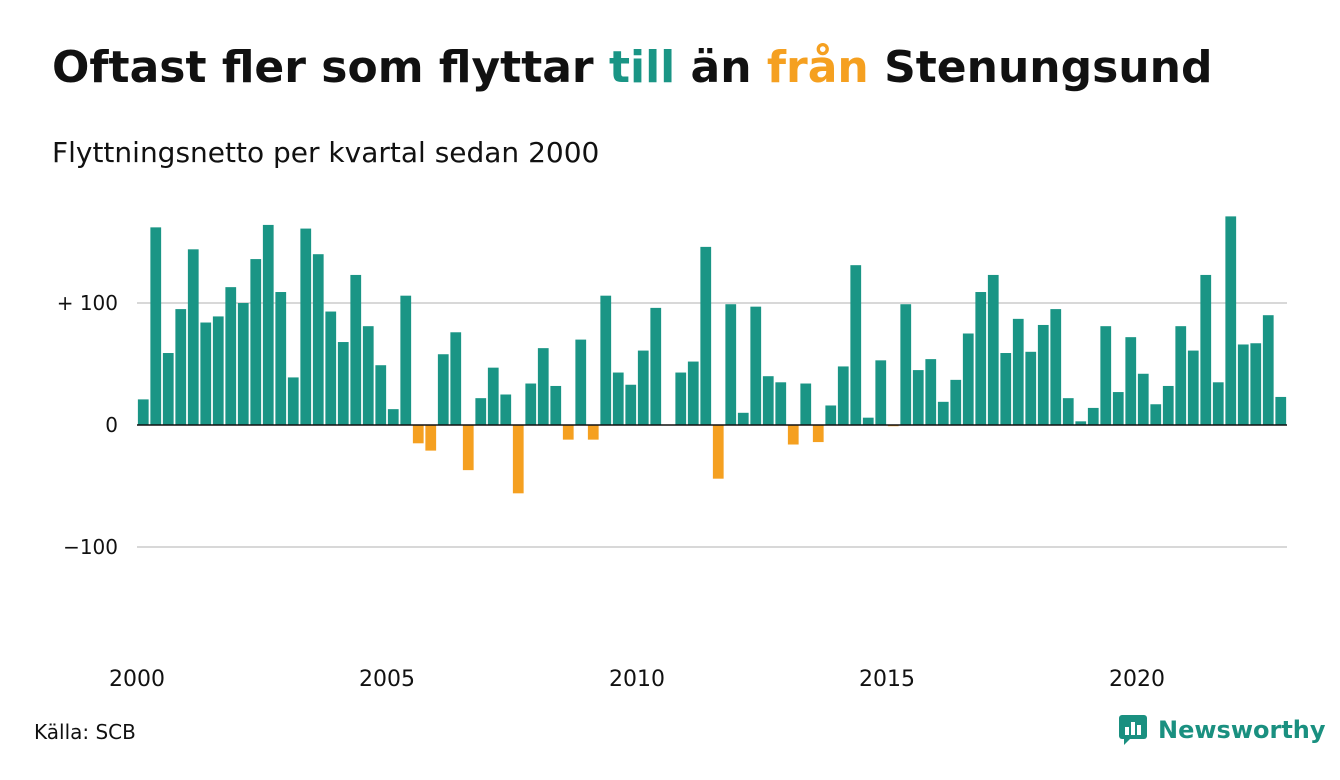 The image size is (1340, 780). I want to click on y-tick-label: 0, so click(111, 425).